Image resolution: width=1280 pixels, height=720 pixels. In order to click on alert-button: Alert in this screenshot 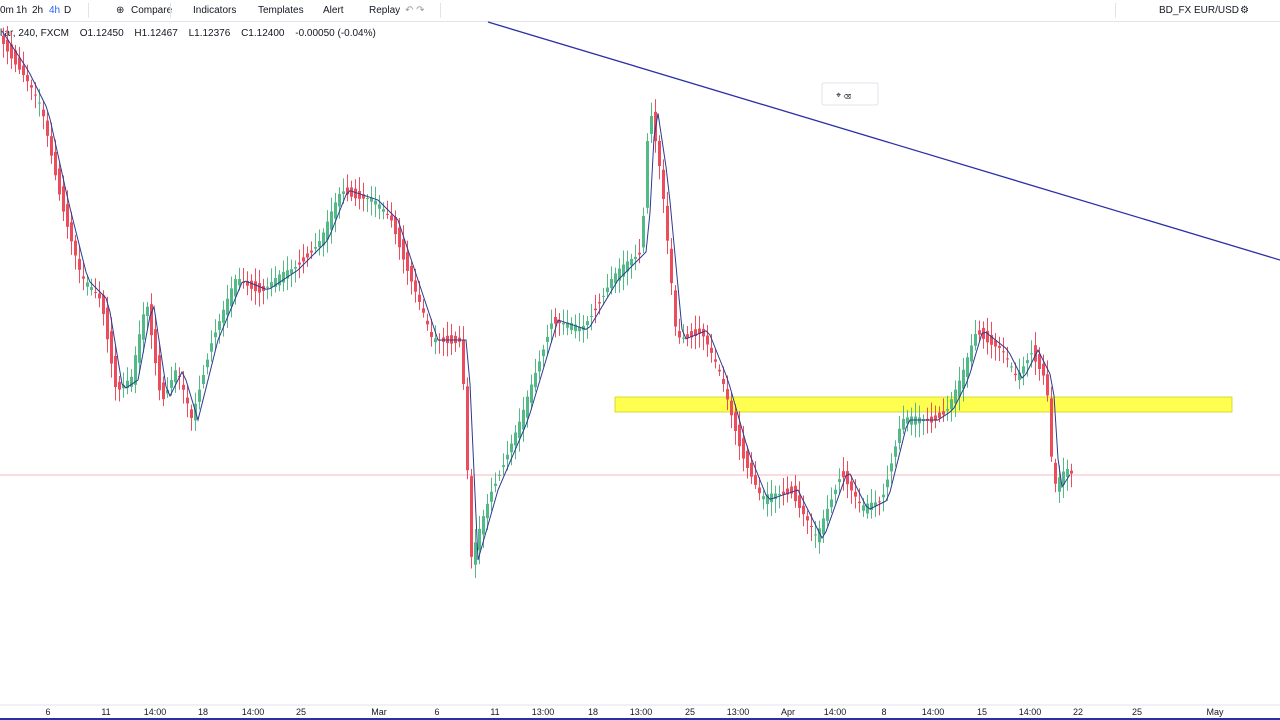, I will do `click(333, 10)`.